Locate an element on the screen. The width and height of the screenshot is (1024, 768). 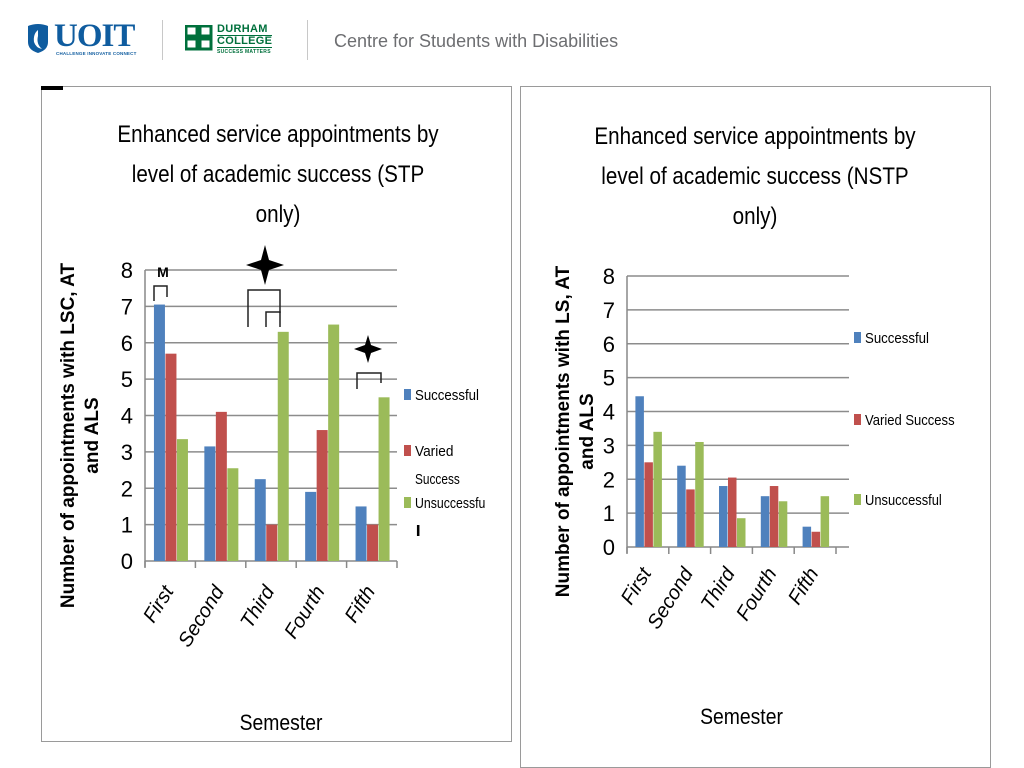
chart-title-line: level of academic success (NSTP is located at coordinates (755, 176).